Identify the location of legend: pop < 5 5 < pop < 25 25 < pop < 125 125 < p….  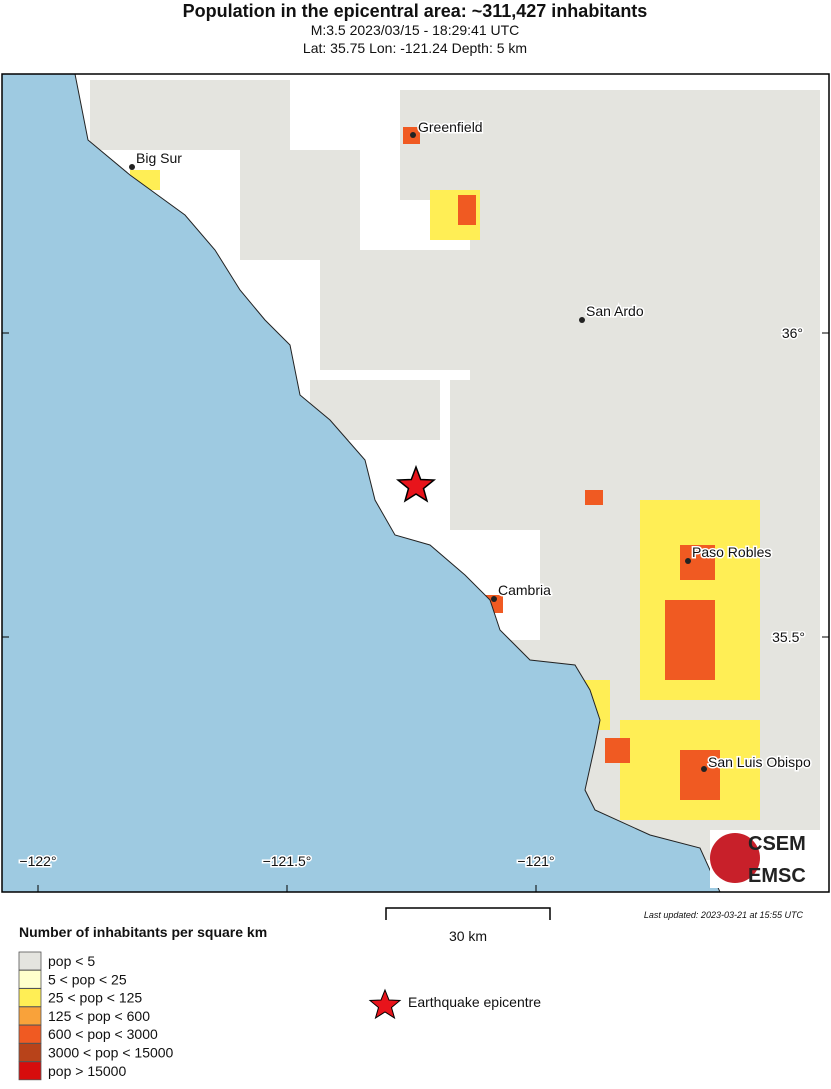
(96, 1016).